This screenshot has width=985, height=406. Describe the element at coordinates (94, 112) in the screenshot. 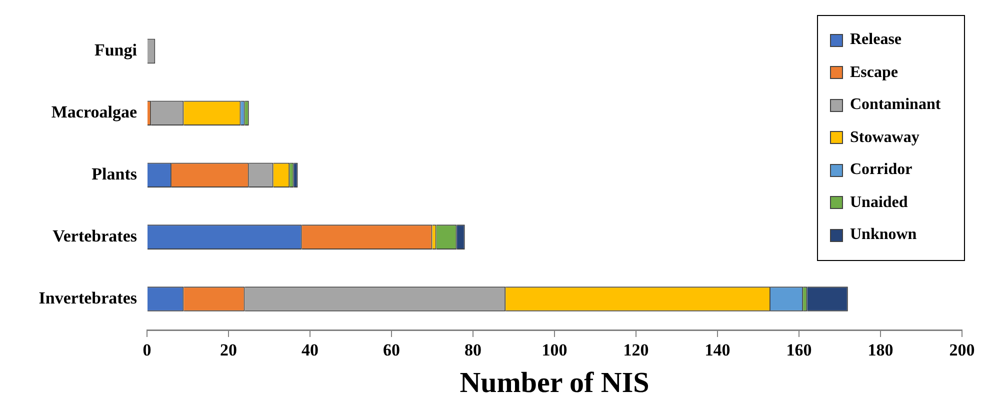

I see `y-tick-label: Macroalgae` at that location.